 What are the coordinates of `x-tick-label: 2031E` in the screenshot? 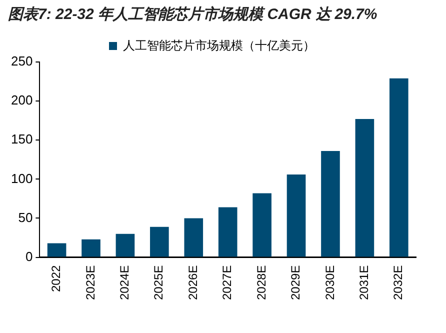 It's located at (363, 282).